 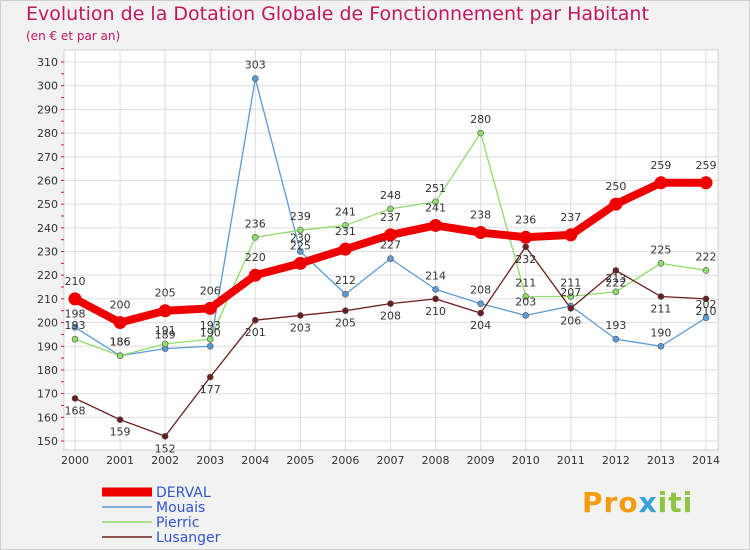 I want to click on data-label: 213, so click(x=615, y=278).